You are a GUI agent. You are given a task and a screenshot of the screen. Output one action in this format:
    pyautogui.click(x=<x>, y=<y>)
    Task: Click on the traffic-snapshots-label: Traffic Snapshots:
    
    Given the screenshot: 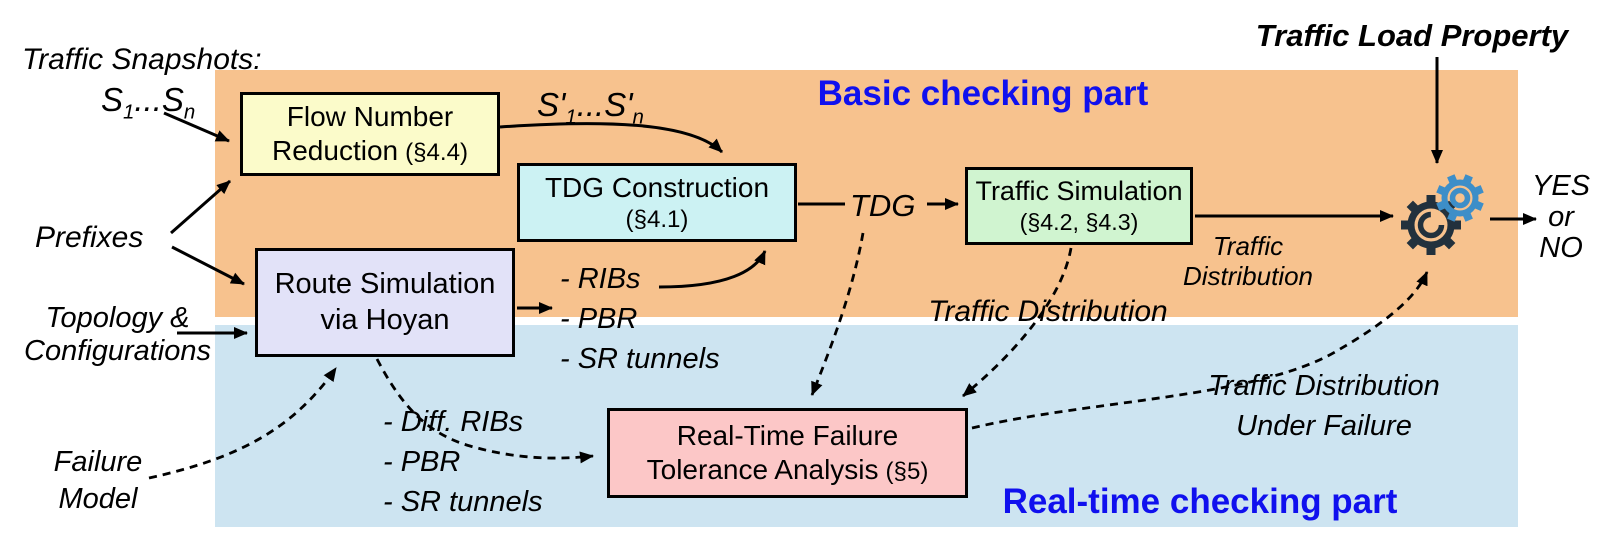 What is the action you would take?
    pyautogui.click(x=142, y=59)
    